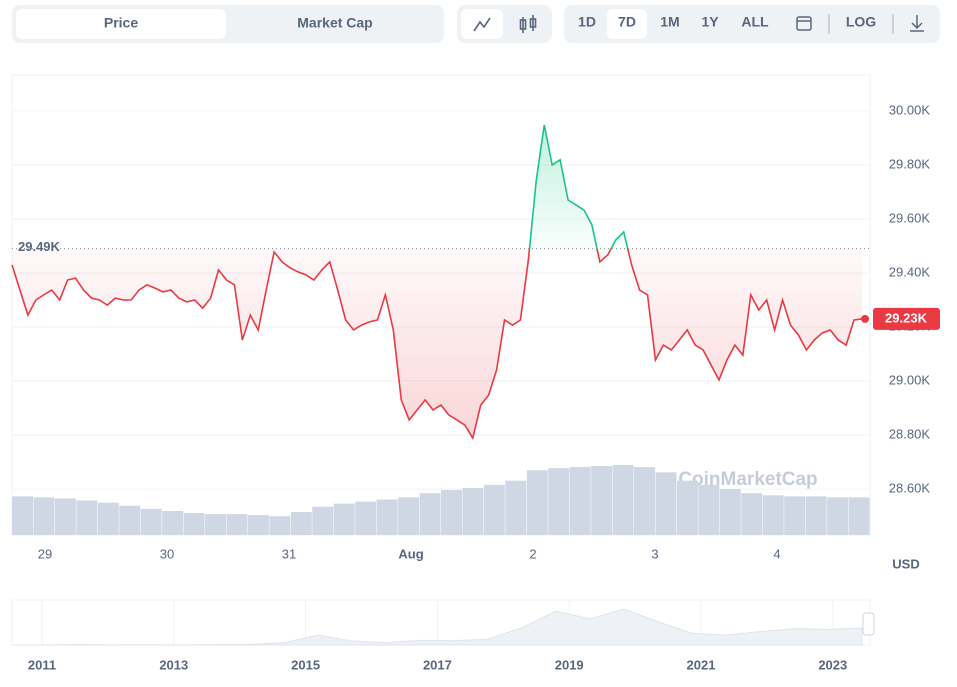  I want to click on current-badge, so click(906, 318).